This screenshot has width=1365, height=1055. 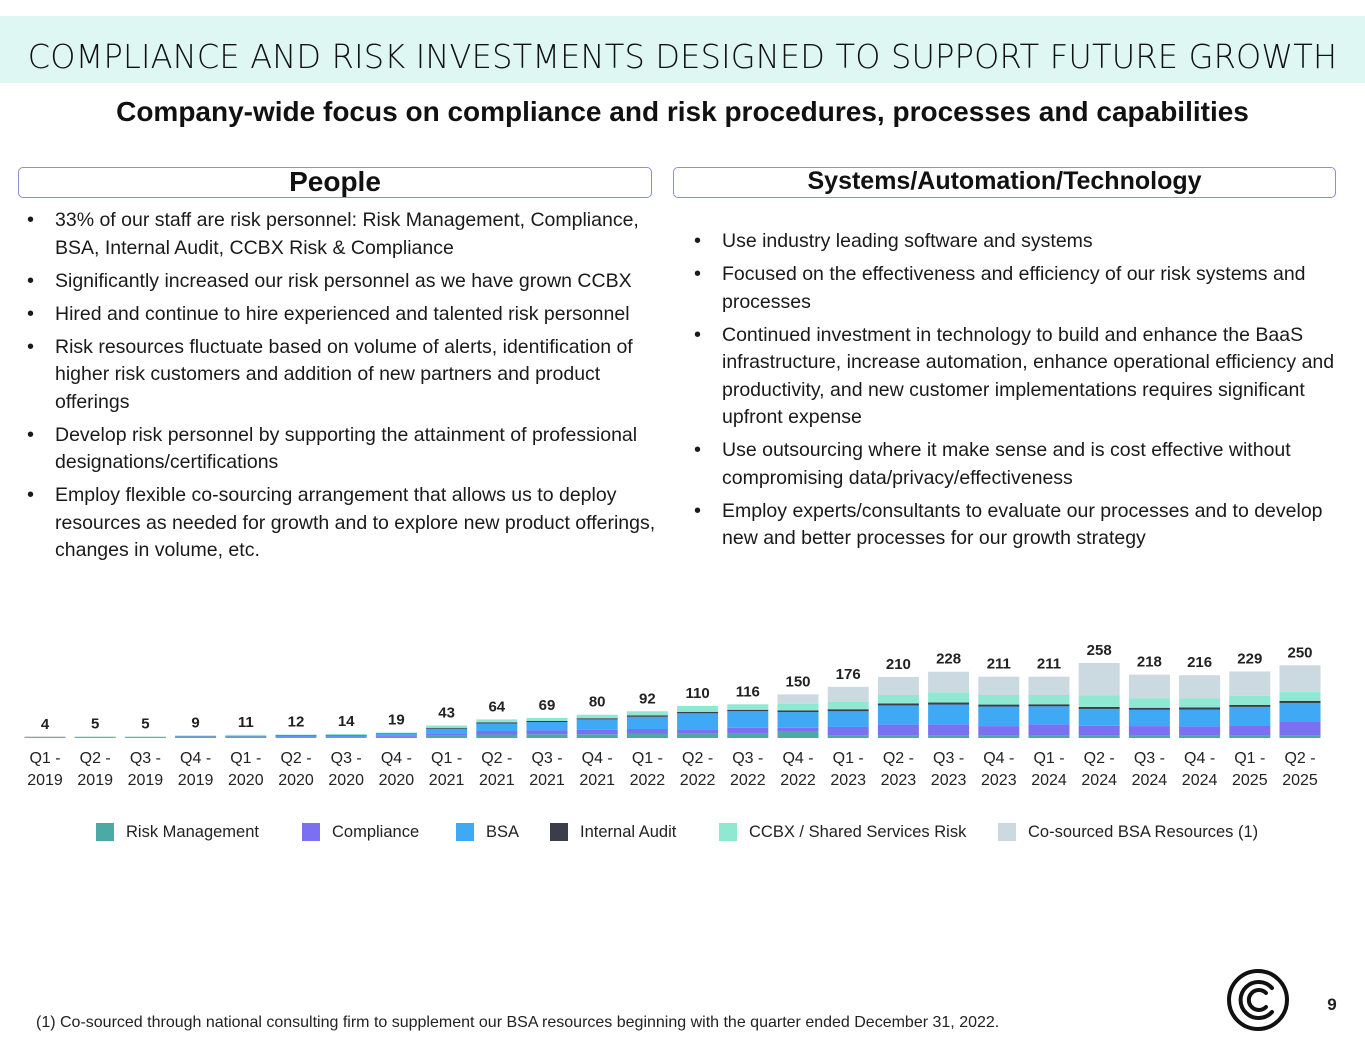 What do you see at coordinates (296, 722) in the screenshot?
I see `bar-total-label: 12` at bounding box center [296, 722].